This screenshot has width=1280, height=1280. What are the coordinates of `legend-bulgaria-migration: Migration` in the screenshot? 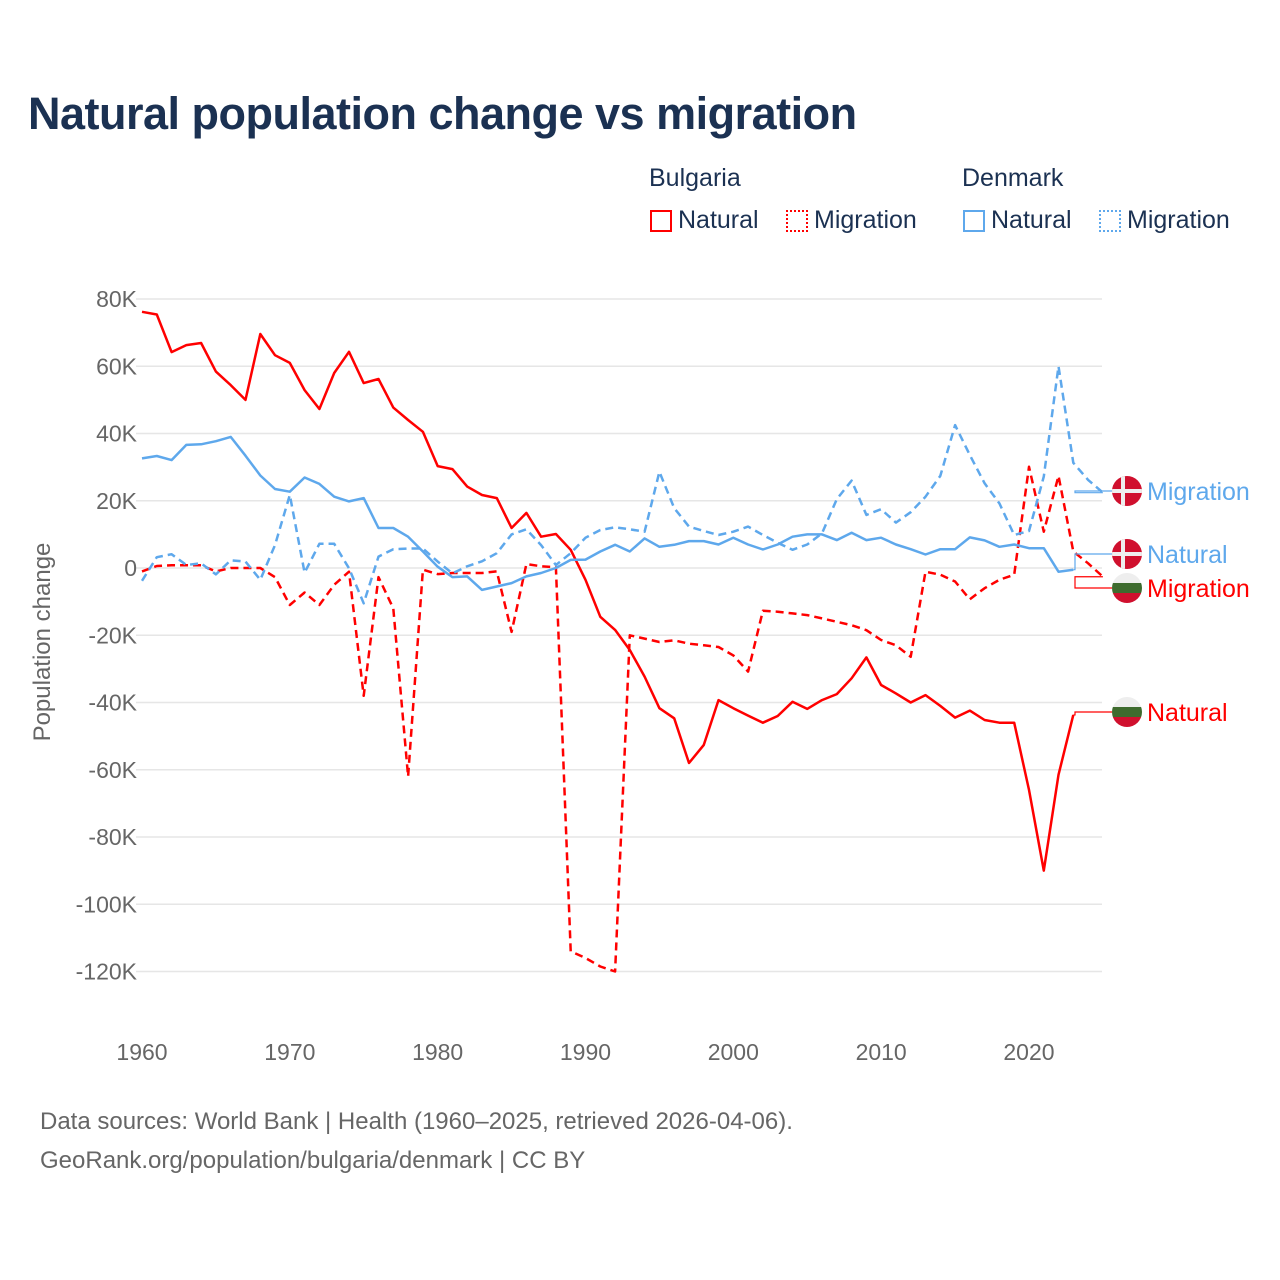 It's located at (851, 220).